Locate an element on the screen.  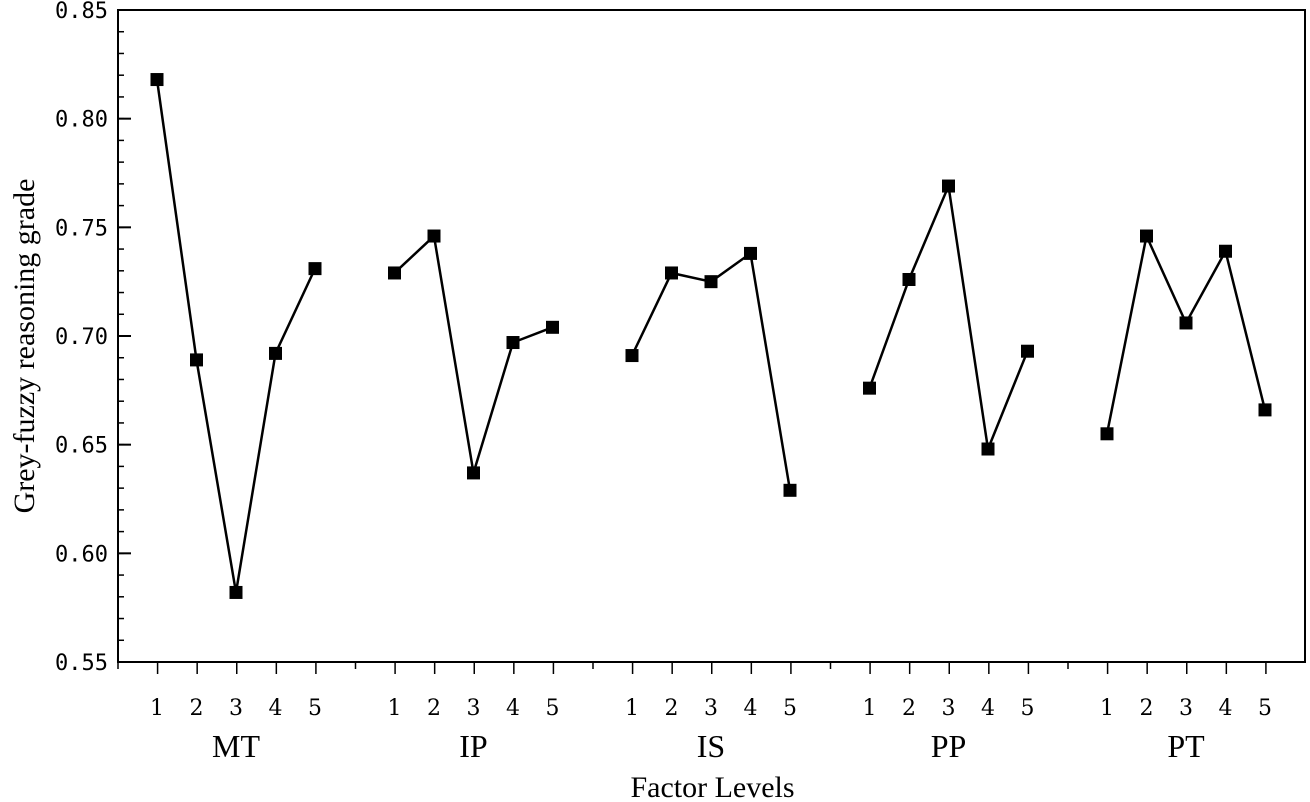
group-label-pt: PT is located at coordinates (1186, 746).